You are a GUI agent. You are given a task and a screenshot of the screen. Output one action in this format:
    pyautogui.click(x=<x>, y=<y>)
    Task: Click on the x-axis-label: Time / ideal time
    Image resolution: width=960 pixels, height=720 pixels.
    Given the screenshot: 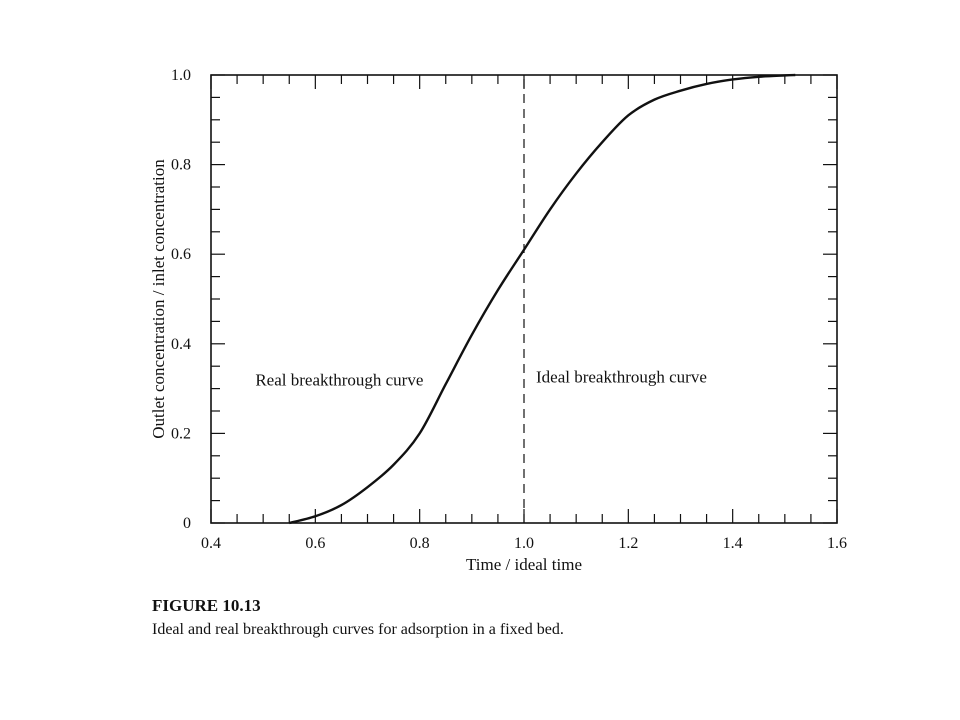 What is the action you would take?
    pyautogui.click(x=524, y=564)
    